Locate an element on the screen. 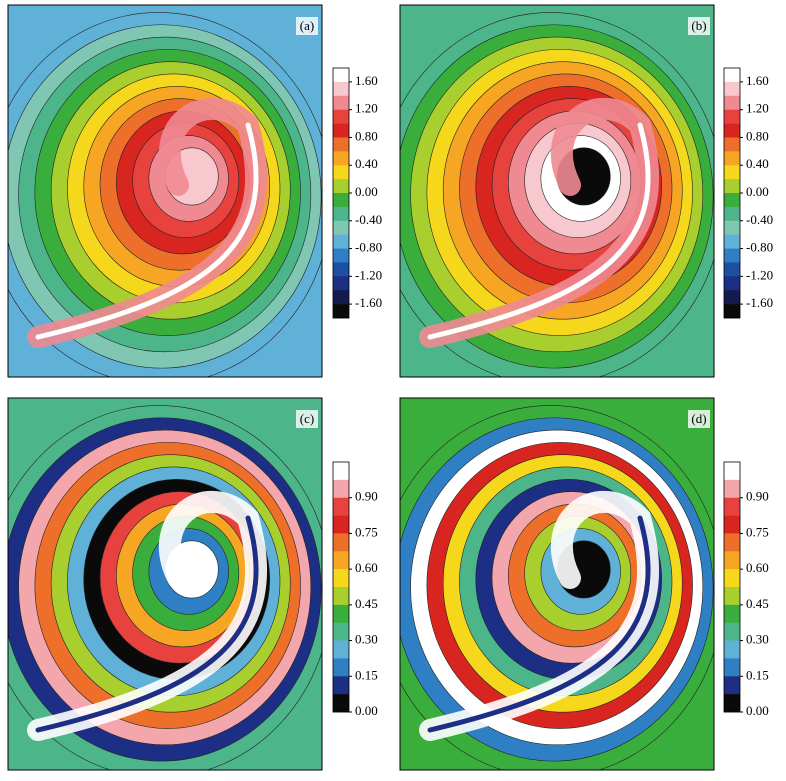 This screenshot has width=786, height=781. colorbar-frame is located at coordinates (341, 587).